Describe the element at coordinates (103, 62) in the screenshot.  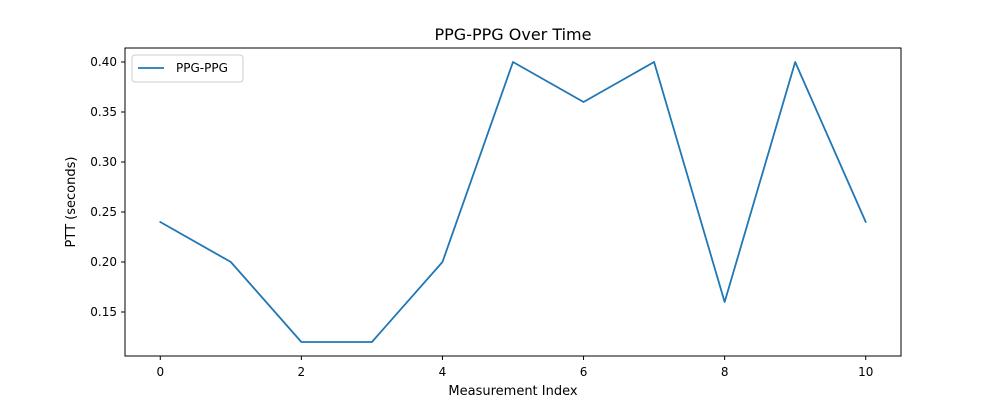
I see `y-tick-label: 0.40` at that location.